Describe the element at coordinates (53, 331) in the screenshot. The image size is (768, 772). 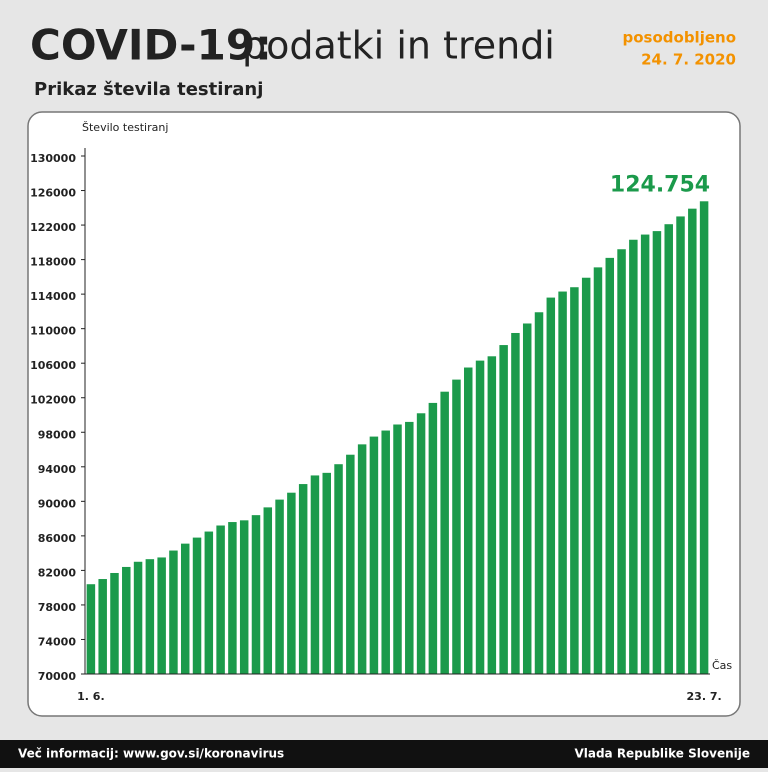
I see `y-tick-label: 110000` at that location.